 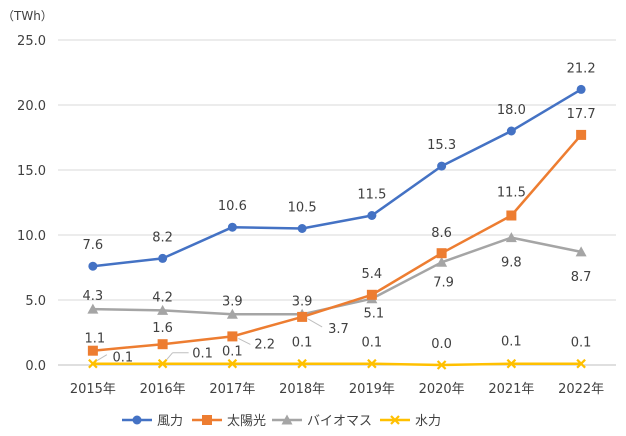 I want to click on data-label: 1.6, so click(x=162, y=328).